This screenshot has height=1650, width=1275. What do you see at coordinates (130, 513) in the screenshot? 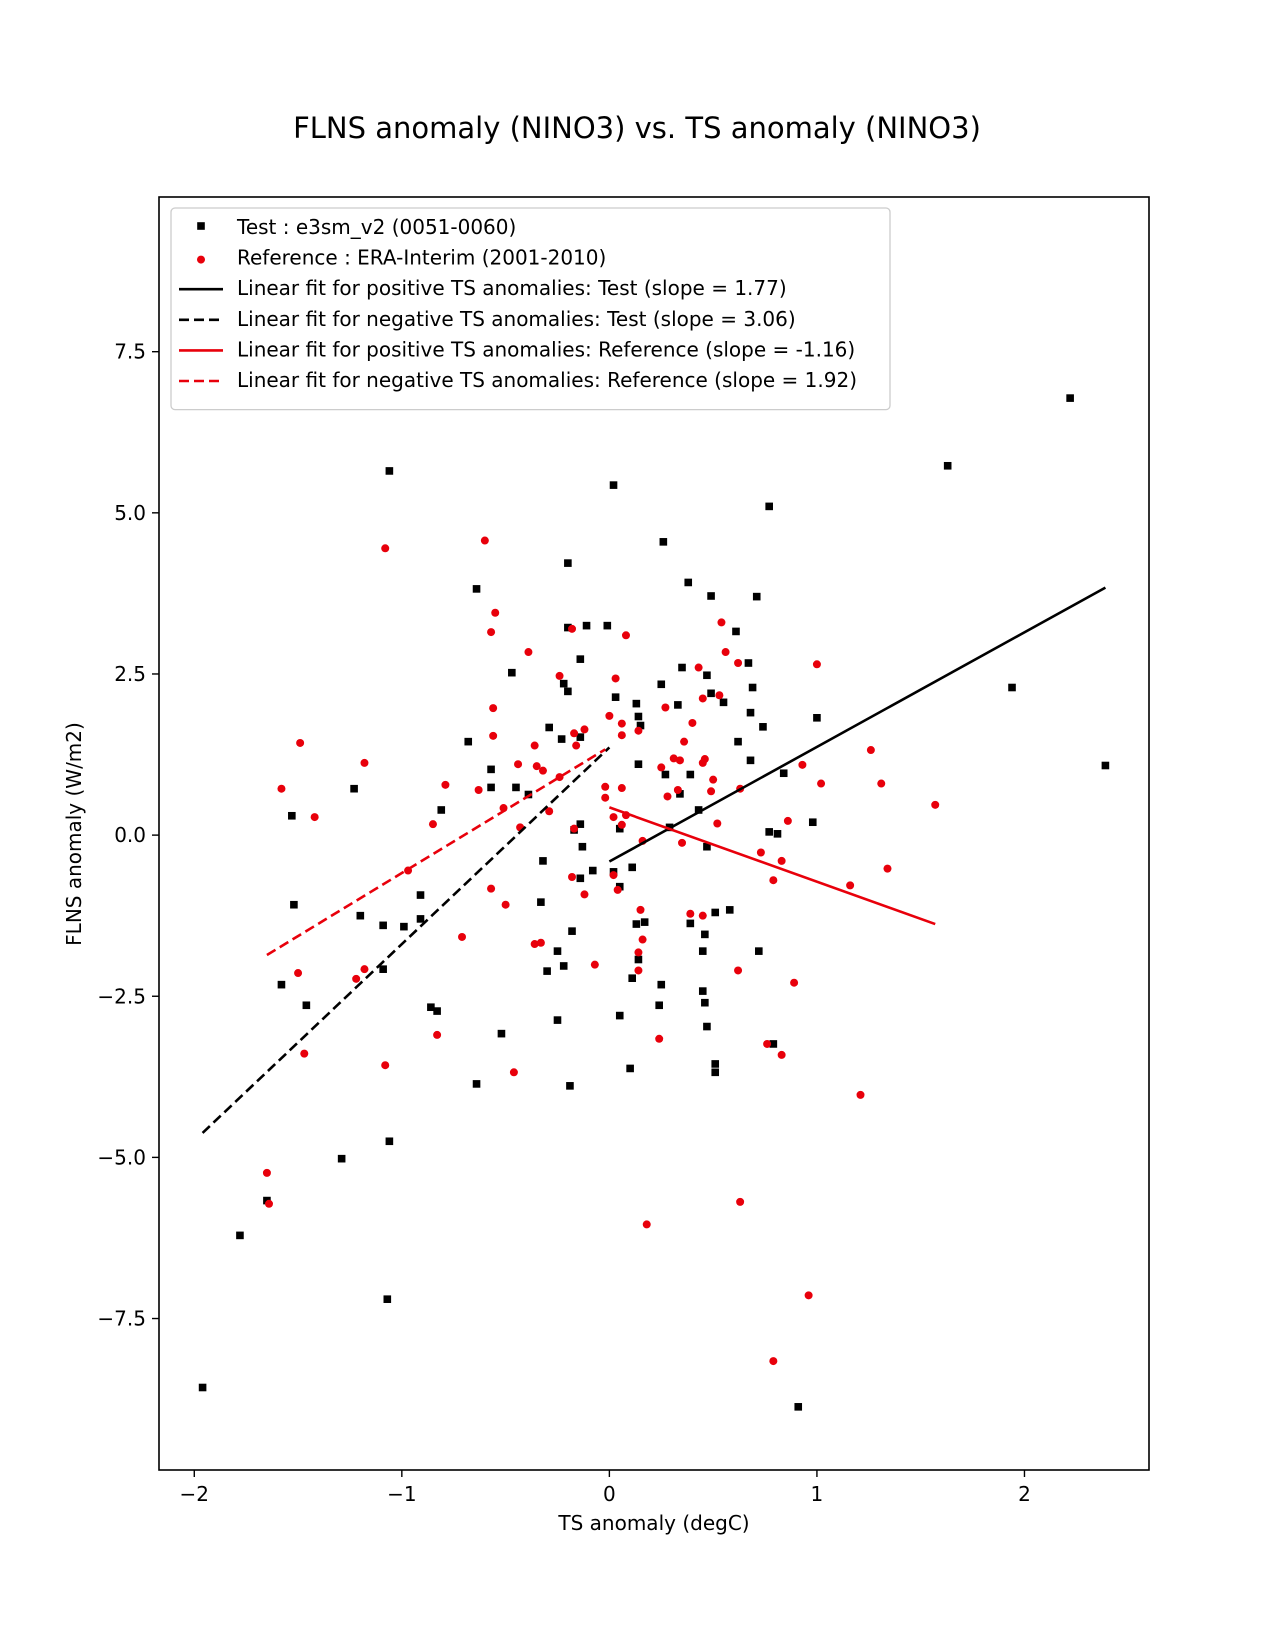
I see `y-tick-label: 5.0` at bounding box center [130, 513].